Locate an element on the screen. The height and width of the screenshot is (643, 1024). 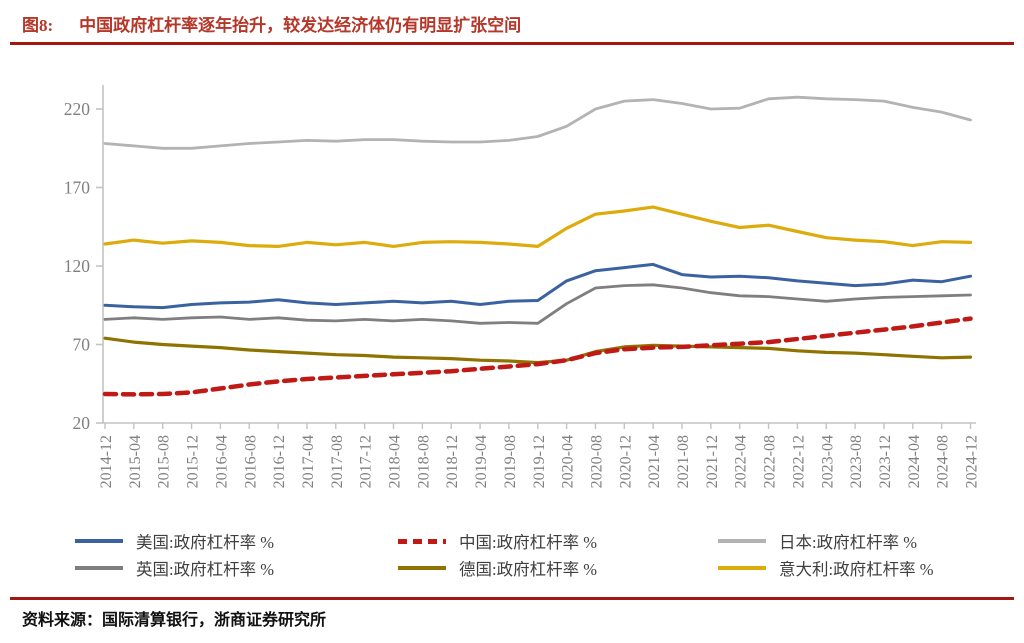
legend-item: 英国:政府杠杆率 % is located at coordinates (174, 568).